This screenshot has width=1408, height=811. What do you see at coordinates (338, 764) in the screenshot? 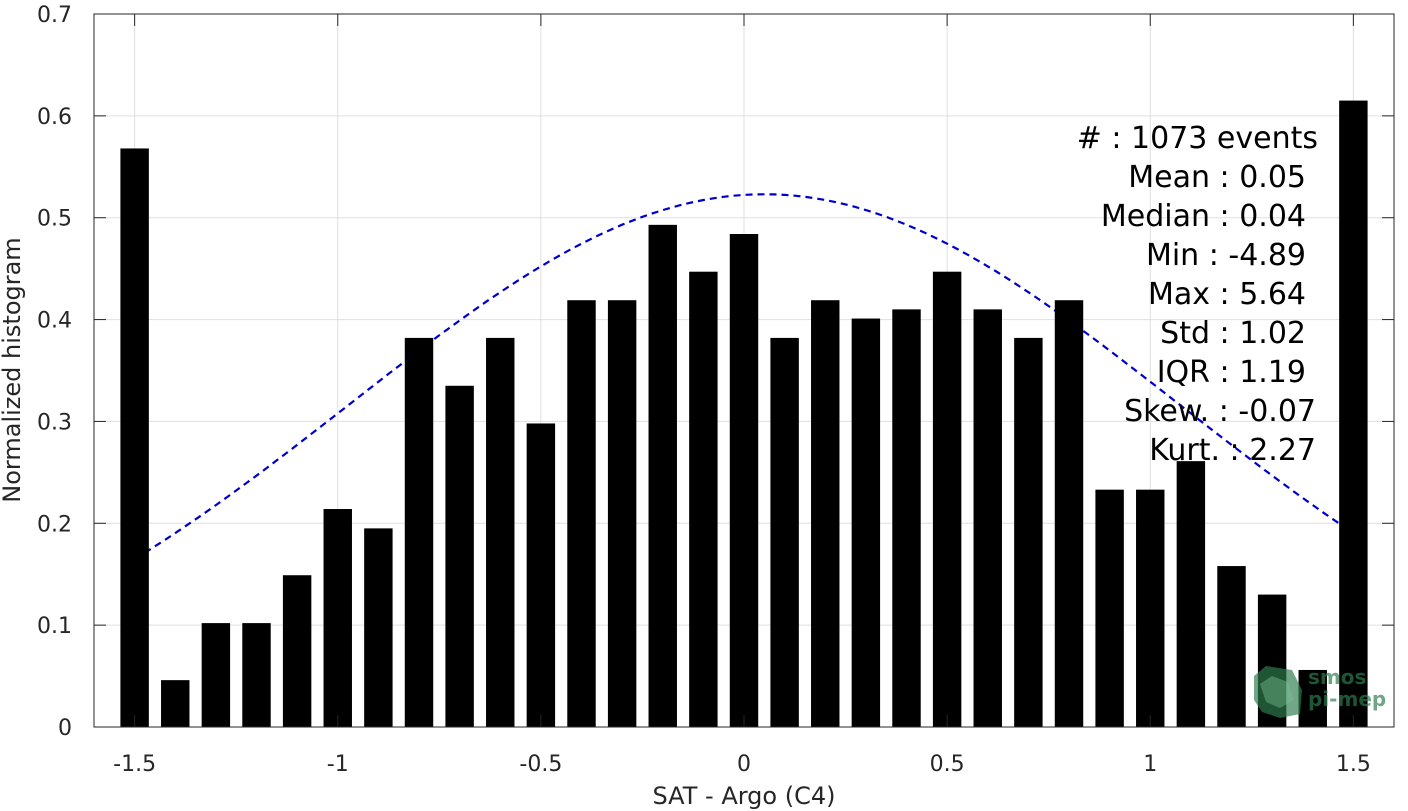
I see `x-tick-label: -1` at bounding box center [338, 764].